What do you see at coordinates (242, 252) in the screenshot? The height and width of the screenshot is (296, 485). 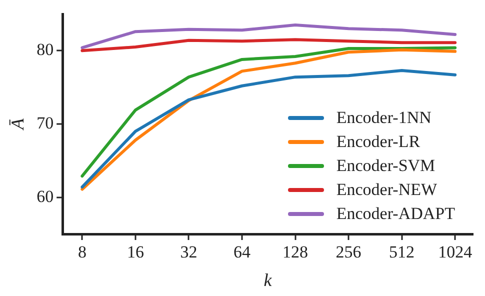 I see `x-tick-label: 64` at bounding box center [242, 252].